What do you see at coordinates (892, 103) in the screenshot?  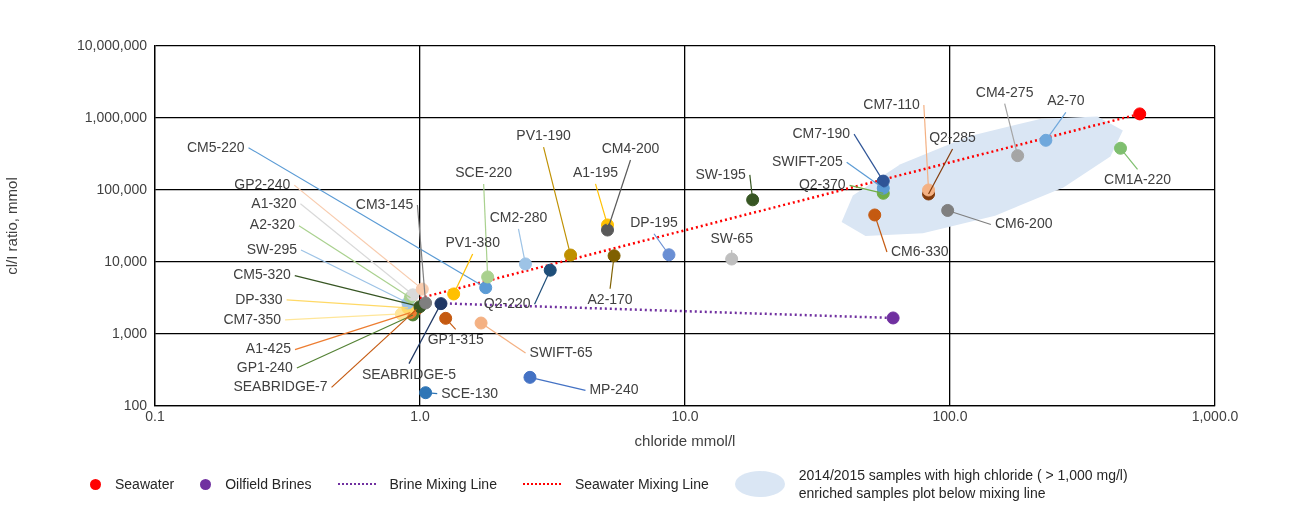 I see `text: CM7-110` at bounding box center [892, 103].